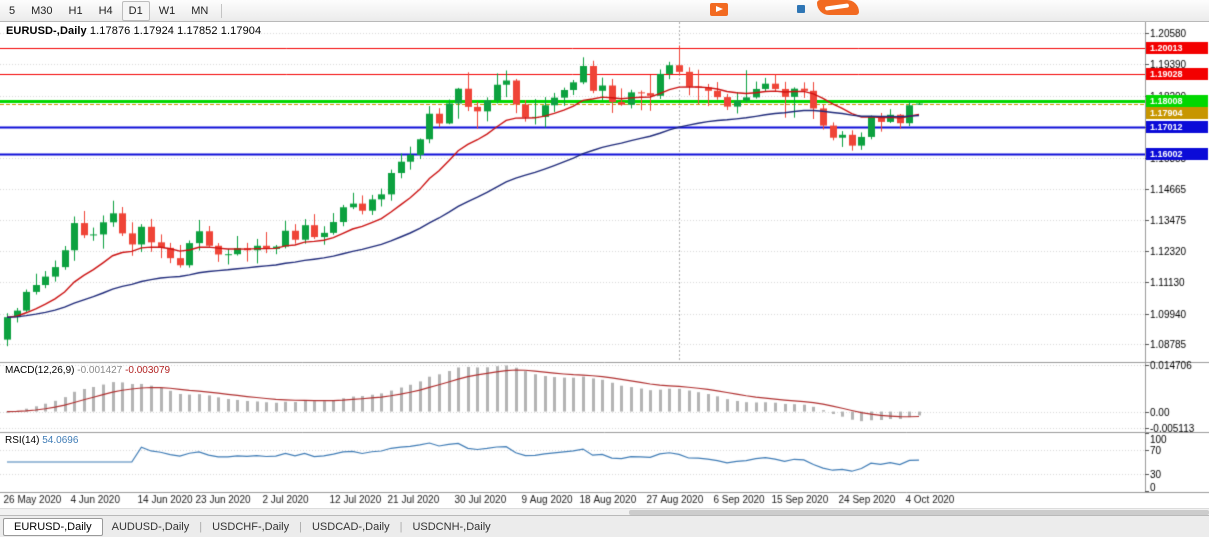 The width and height of the screenshot is (1209, 537). Describe the element at coordinates (53, 526) in the screenshot. I see `tab-eurusd: EURUSD-,Daily` at that location.